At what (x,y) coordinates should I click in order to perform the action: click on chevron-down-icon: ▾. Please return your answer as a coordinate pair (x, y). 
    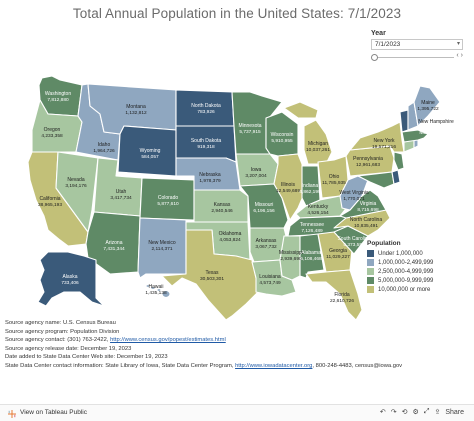
    Looking at the image, I should click on (458, 44).